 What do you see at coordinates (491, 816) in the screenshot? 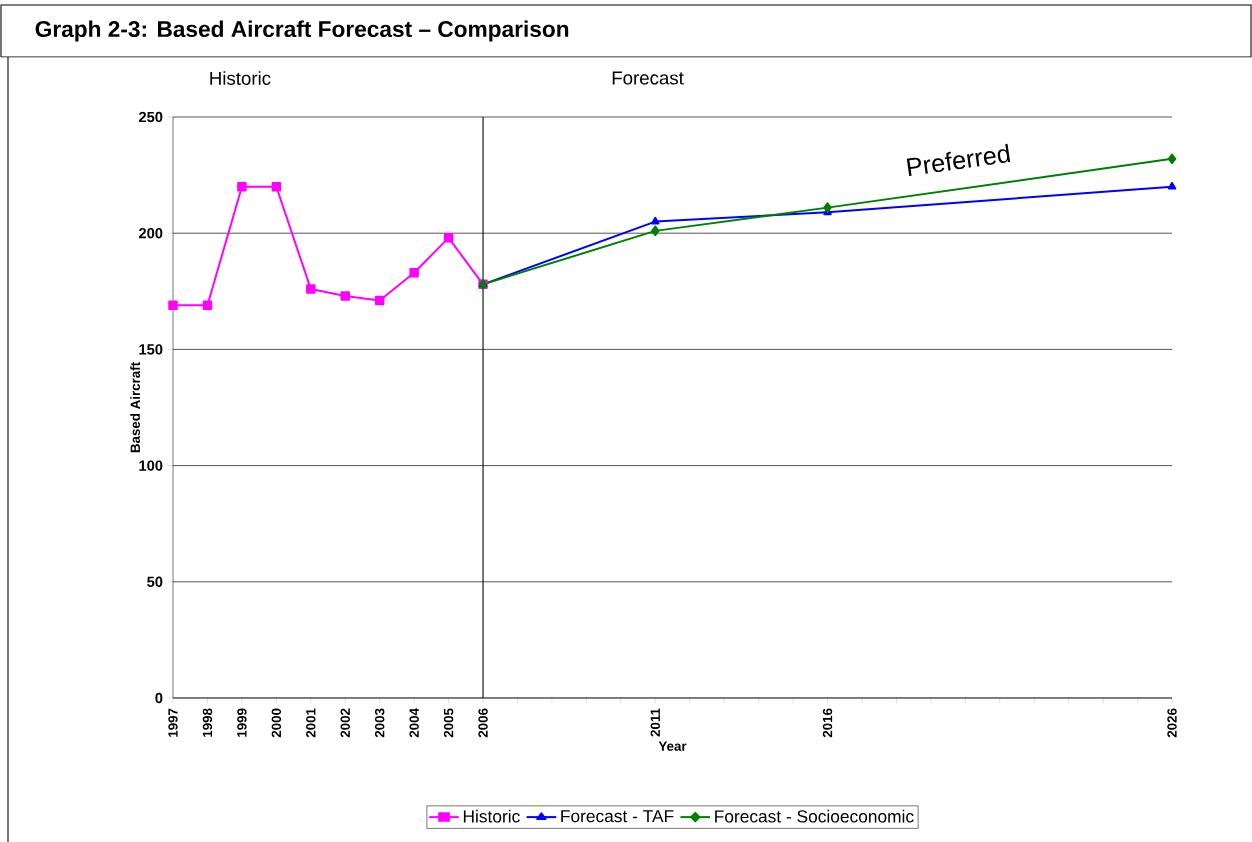
I see `legend-label: Historic` at bounding box center [491, 816].